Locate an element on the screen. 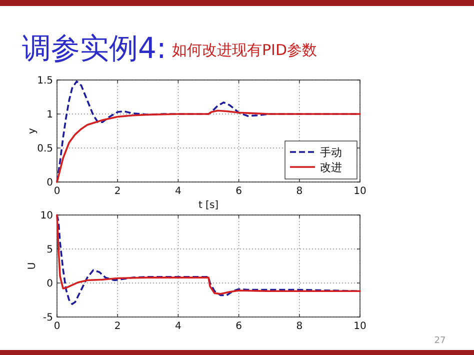  y-axis-title: U is located at coordinates (32, 266).